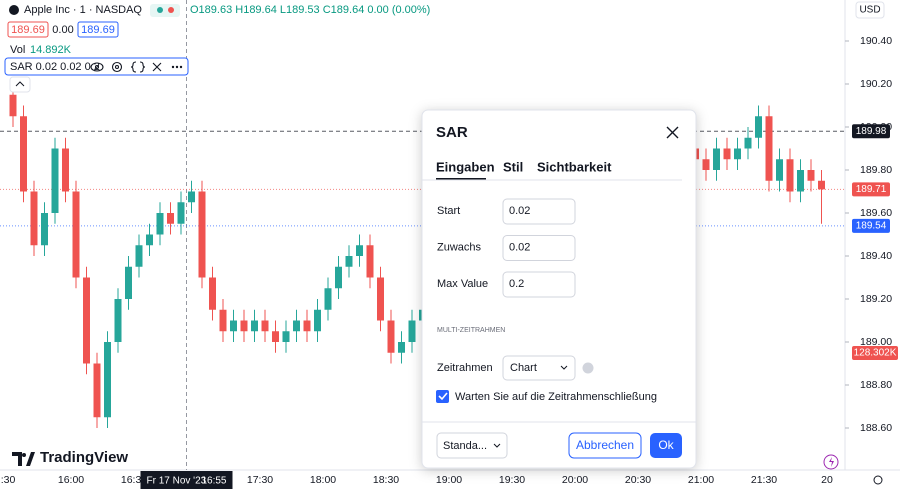 This screenshot has height=494, width=900. Describe the element at coordinates (666, 445) in the screenshot. I see `ok-button` at that location.